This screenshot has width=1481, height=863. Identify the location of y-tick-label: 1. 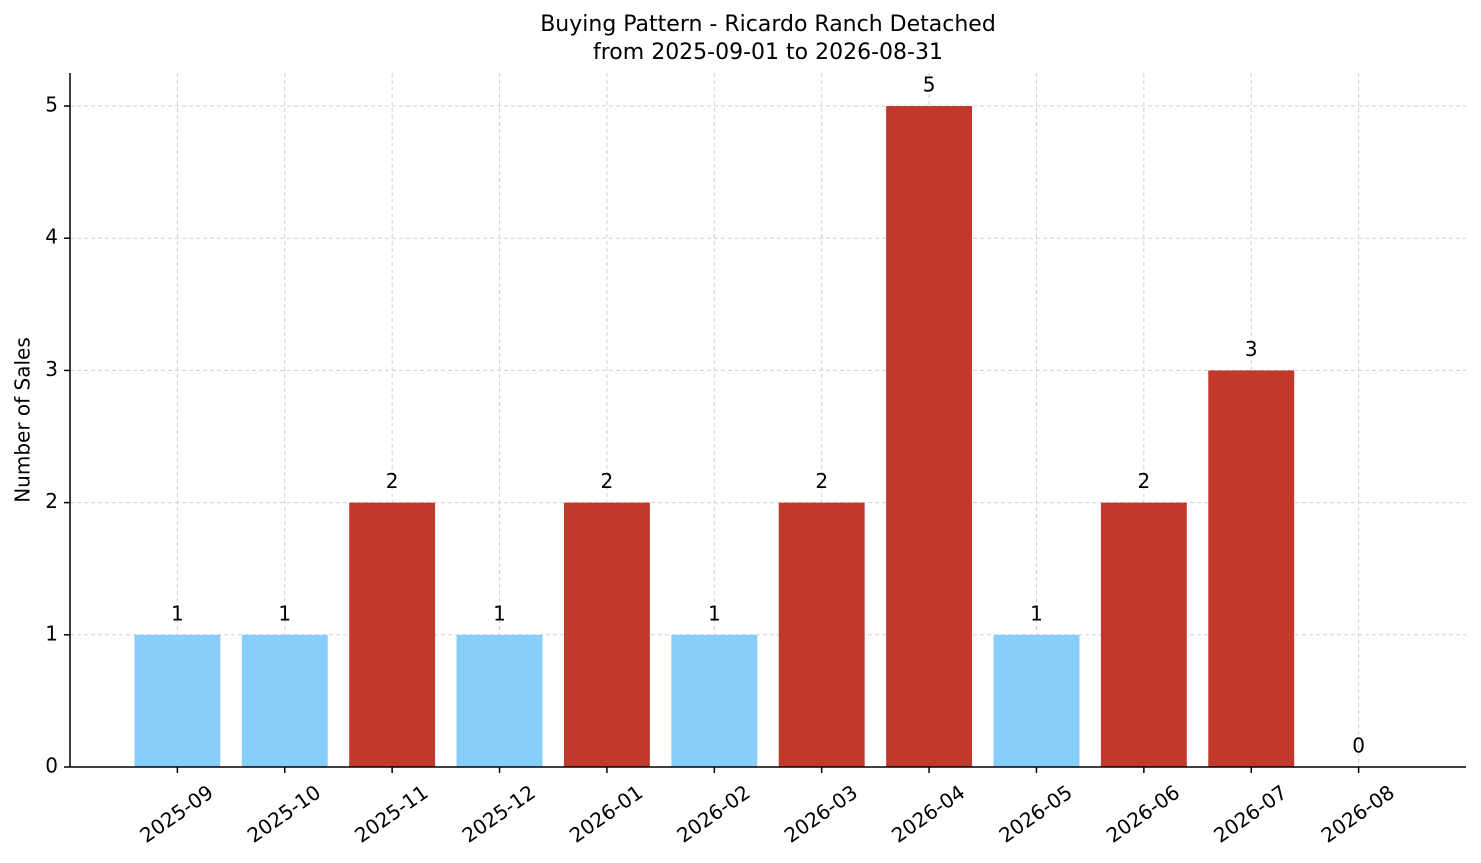
(51, 633).